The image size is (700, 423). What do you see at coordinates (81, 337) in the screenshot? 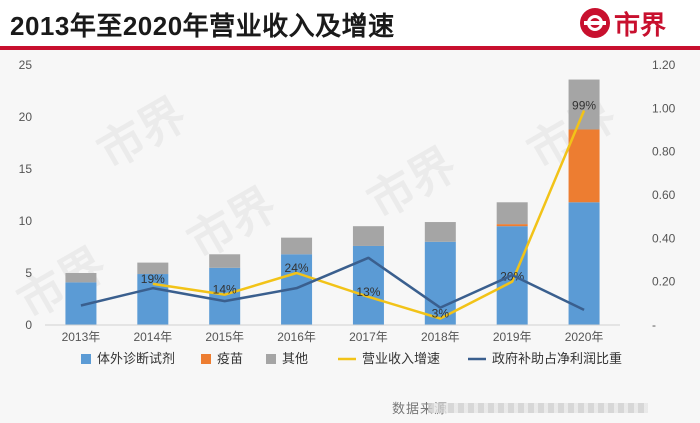
I see `x-tick-label: 2013年` at bounding box center [81, 337].